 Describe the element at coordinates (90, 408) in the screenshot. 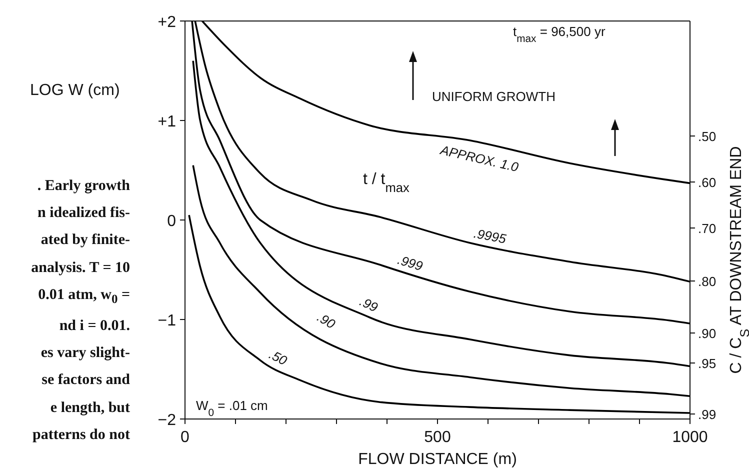

I see `text: e length, but` at that location.